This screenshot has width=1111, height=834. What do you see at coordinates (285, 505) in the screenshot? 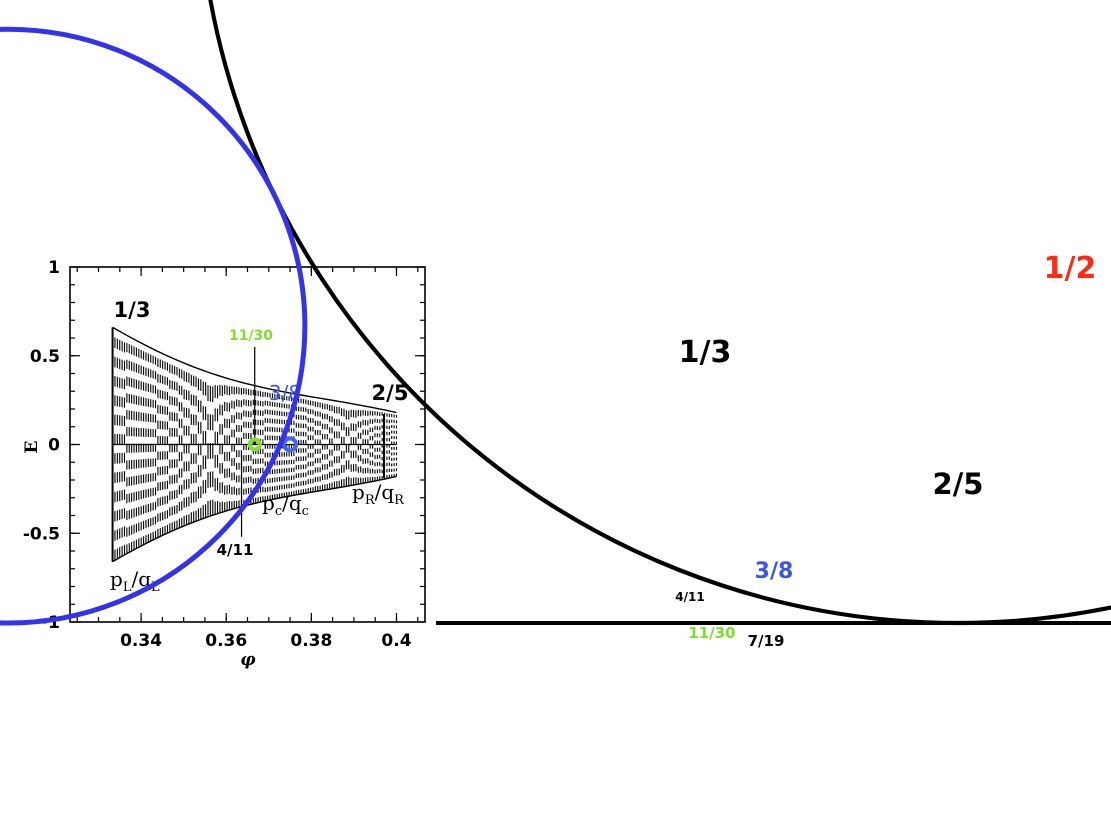
I see `label-pc-qc: pc/qc` at bounding box center [285, 505].